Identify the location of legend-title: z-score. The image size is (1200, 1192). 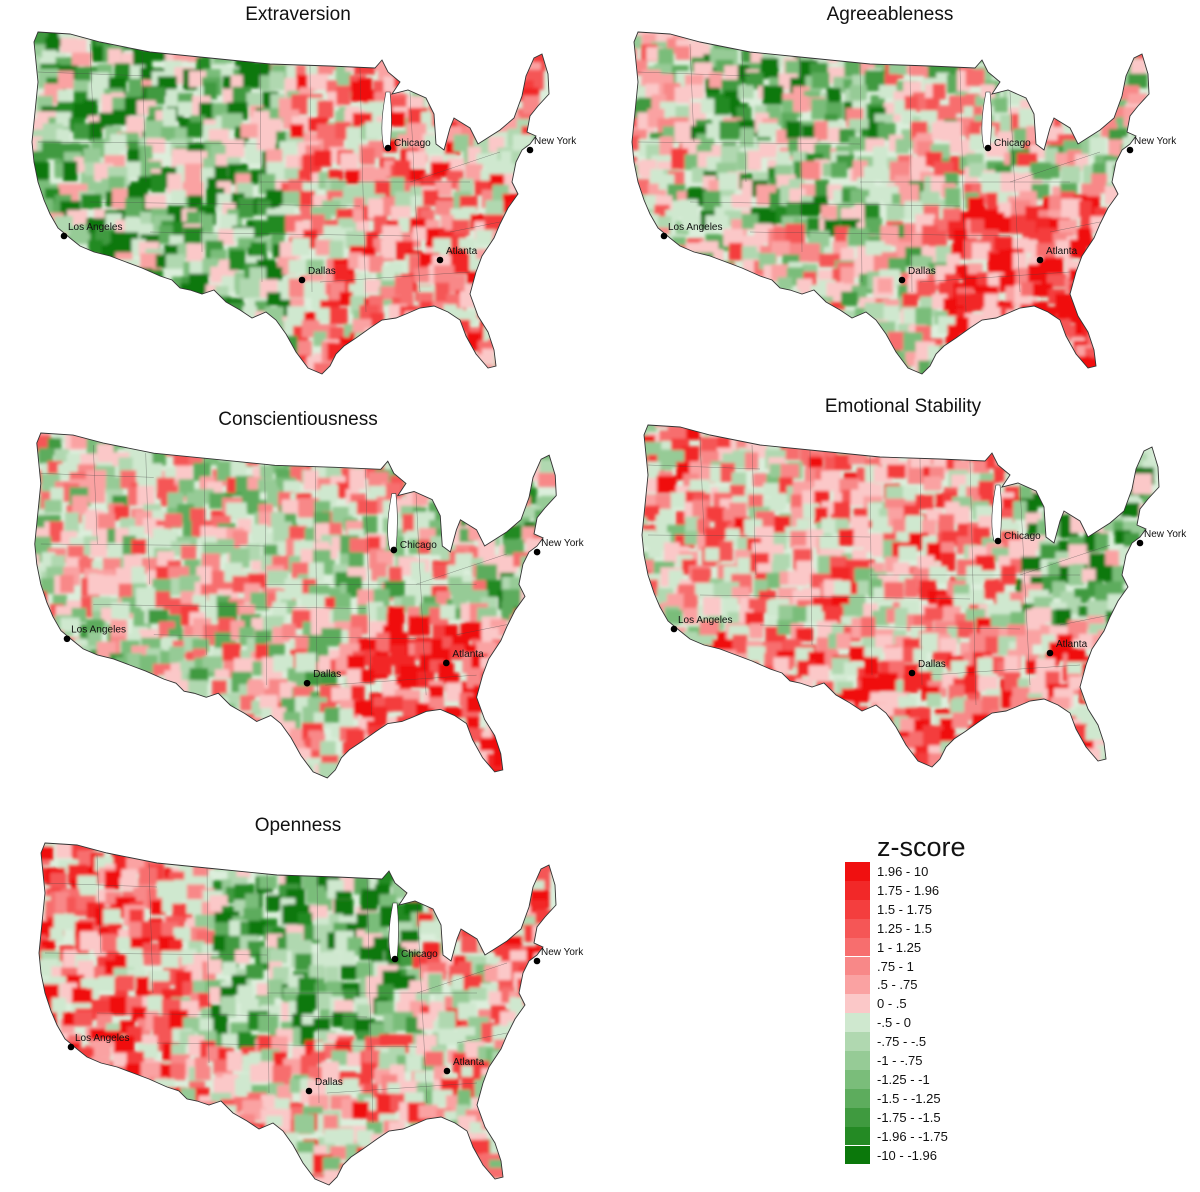
(921, 847).